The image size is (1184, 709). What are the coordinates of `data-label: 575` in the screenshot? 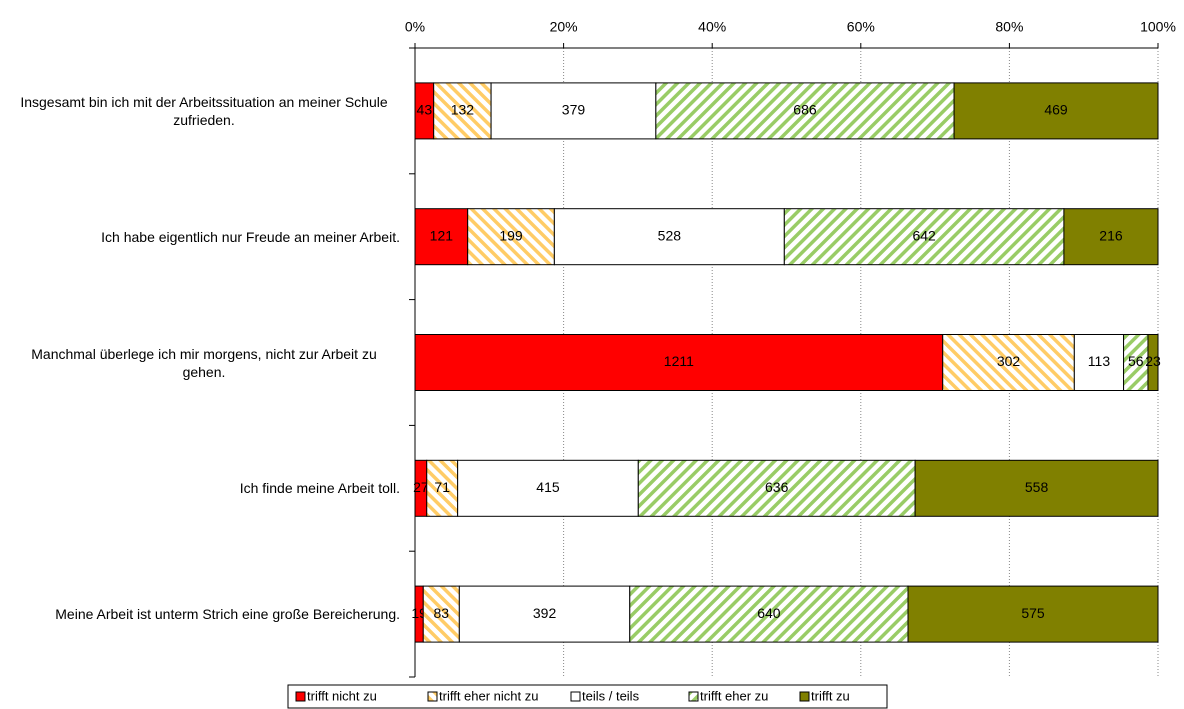 It's located at (1033, 613).